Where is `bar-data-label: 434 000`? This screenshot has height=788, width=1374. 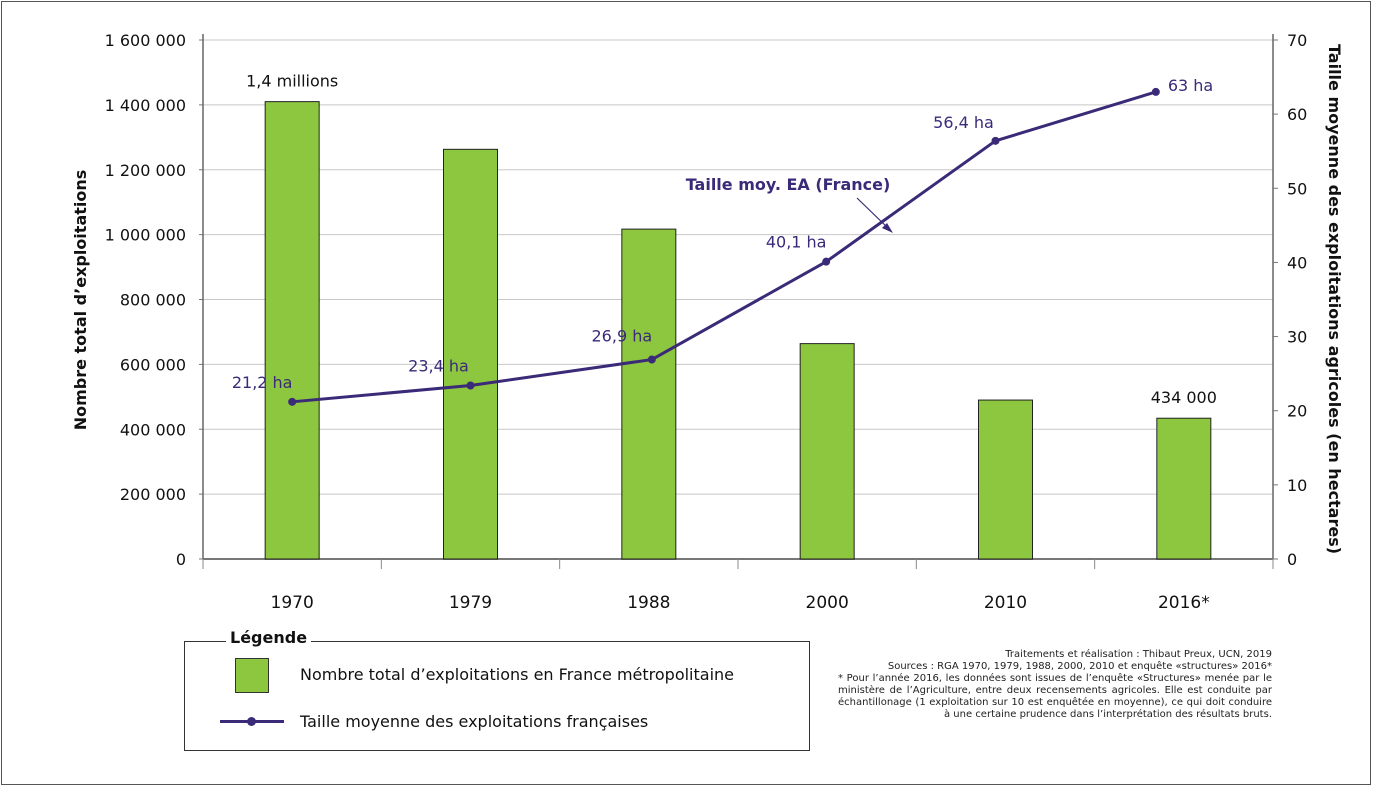
bar-data-label: 434 000 is located at coordinates (1184, 397).